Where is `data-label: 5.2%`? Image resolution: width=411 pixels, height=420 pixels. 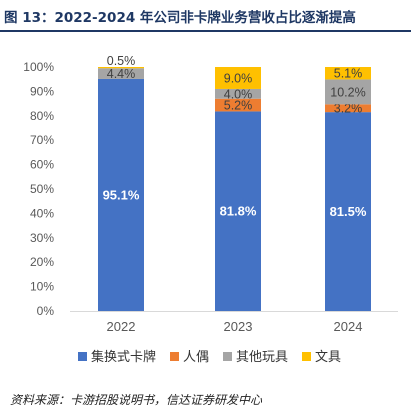 data-label: 5.2% is located at coordinates (238, 106).